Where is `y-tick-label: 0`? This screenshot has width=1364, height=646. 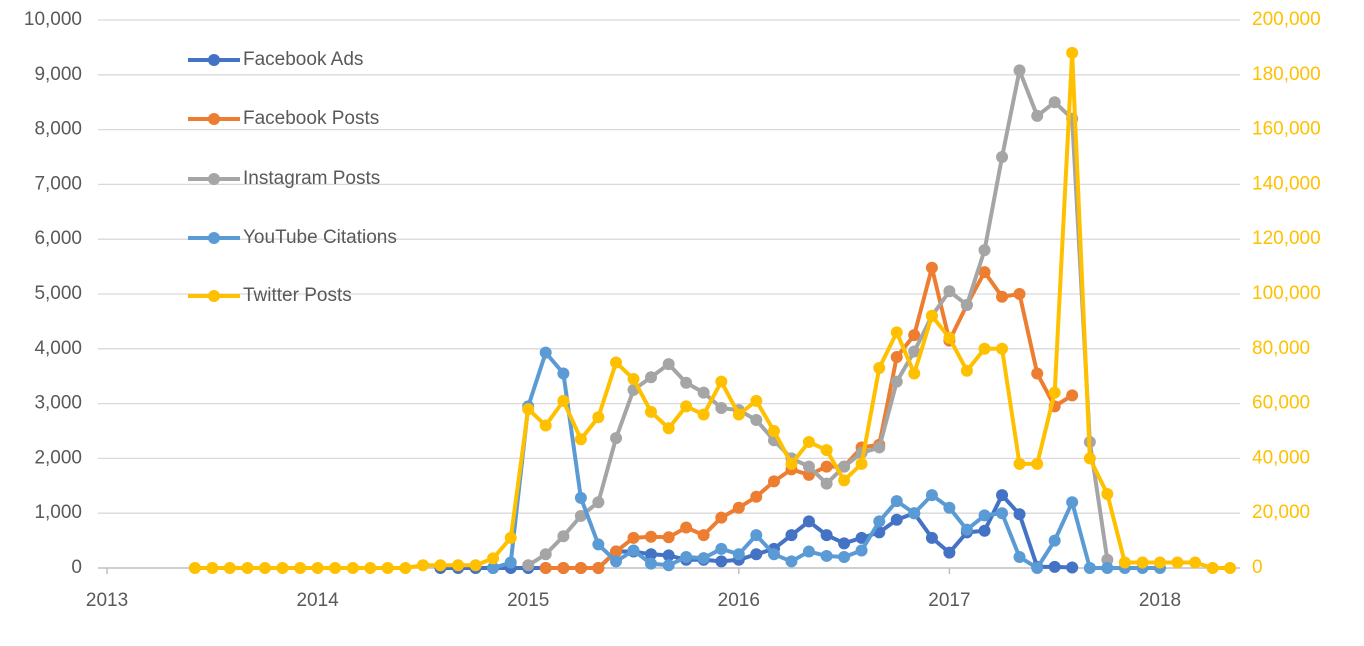 y-tick-label: 0 is located at coordinates (76, 567).